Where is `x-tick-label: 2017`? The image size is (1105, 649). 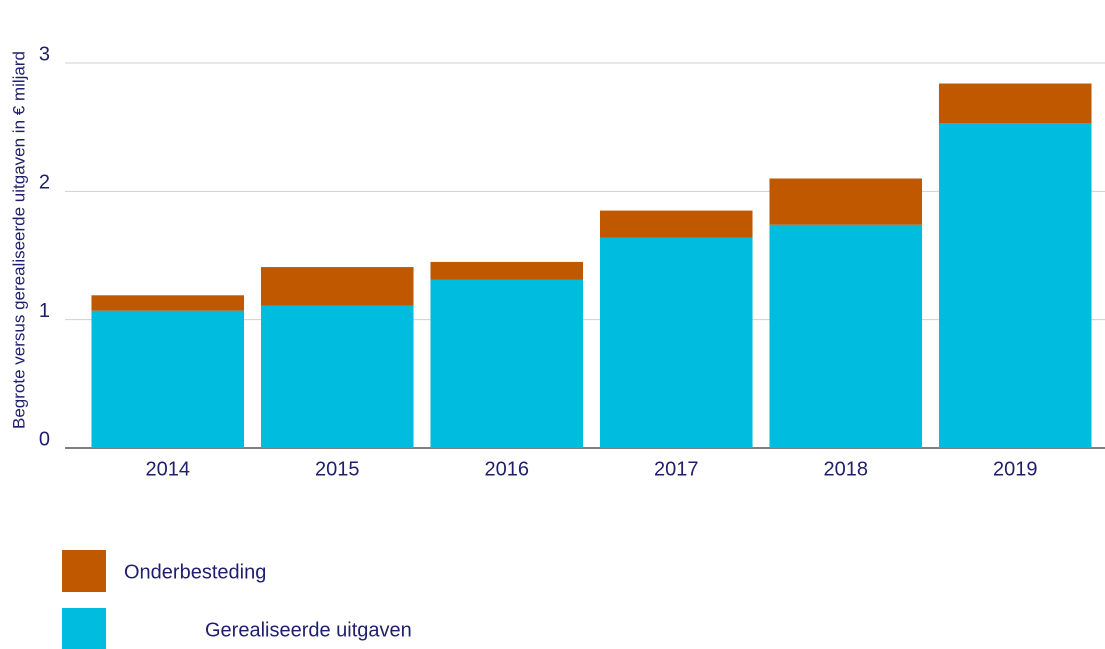
x-tick-label: 2017 is located at coordinates (676, 469).